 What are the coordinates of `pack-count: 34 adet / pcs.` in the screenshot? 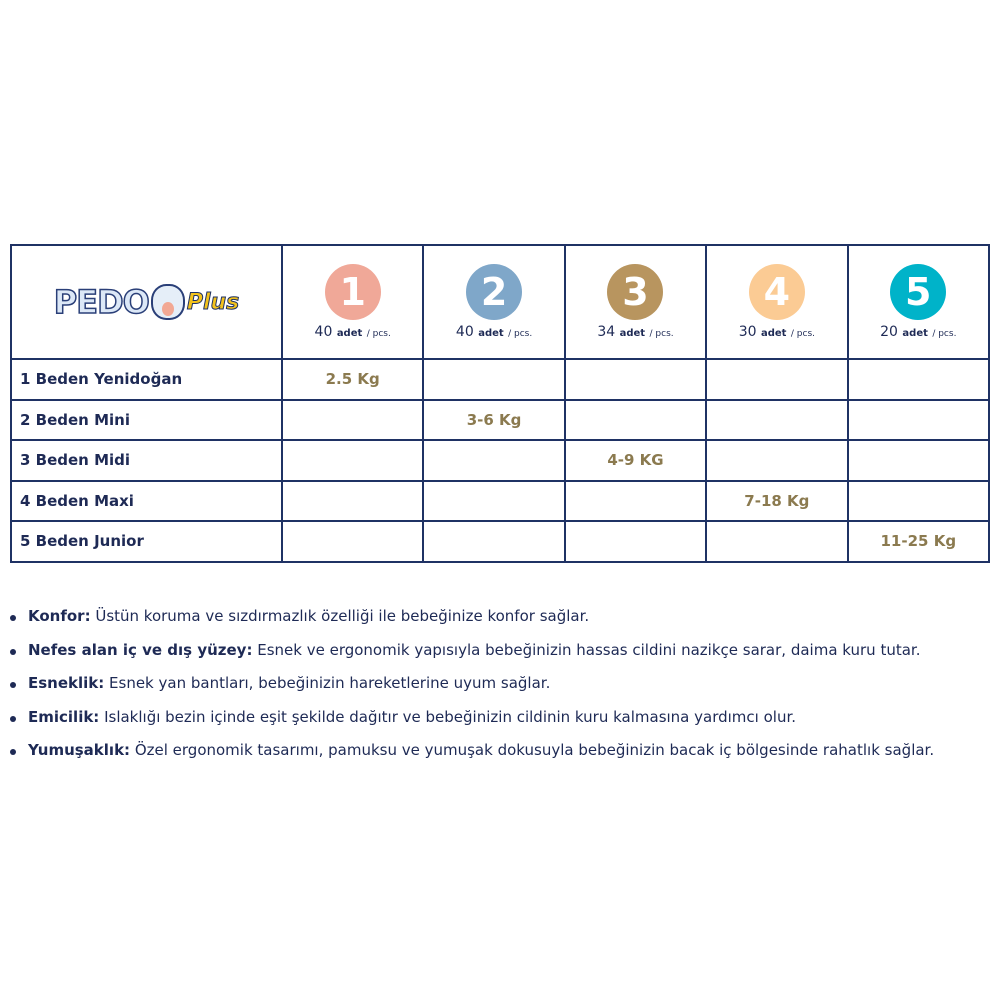 It's located at (635, 332).